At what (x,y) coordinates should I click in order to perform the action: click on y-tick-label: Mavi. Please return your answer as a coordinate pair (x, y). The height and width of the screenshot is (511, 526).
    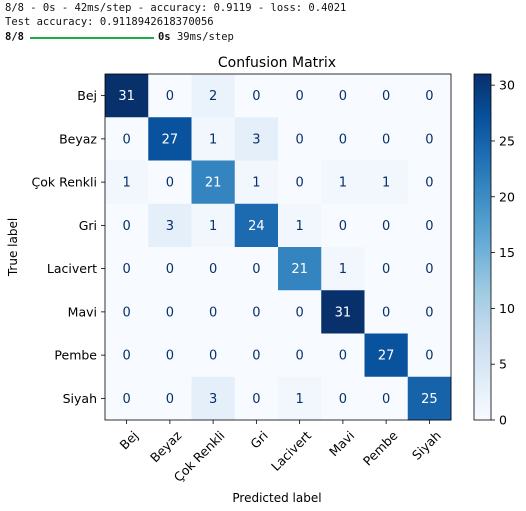
    Looking at the image, I should click on (82, 311).